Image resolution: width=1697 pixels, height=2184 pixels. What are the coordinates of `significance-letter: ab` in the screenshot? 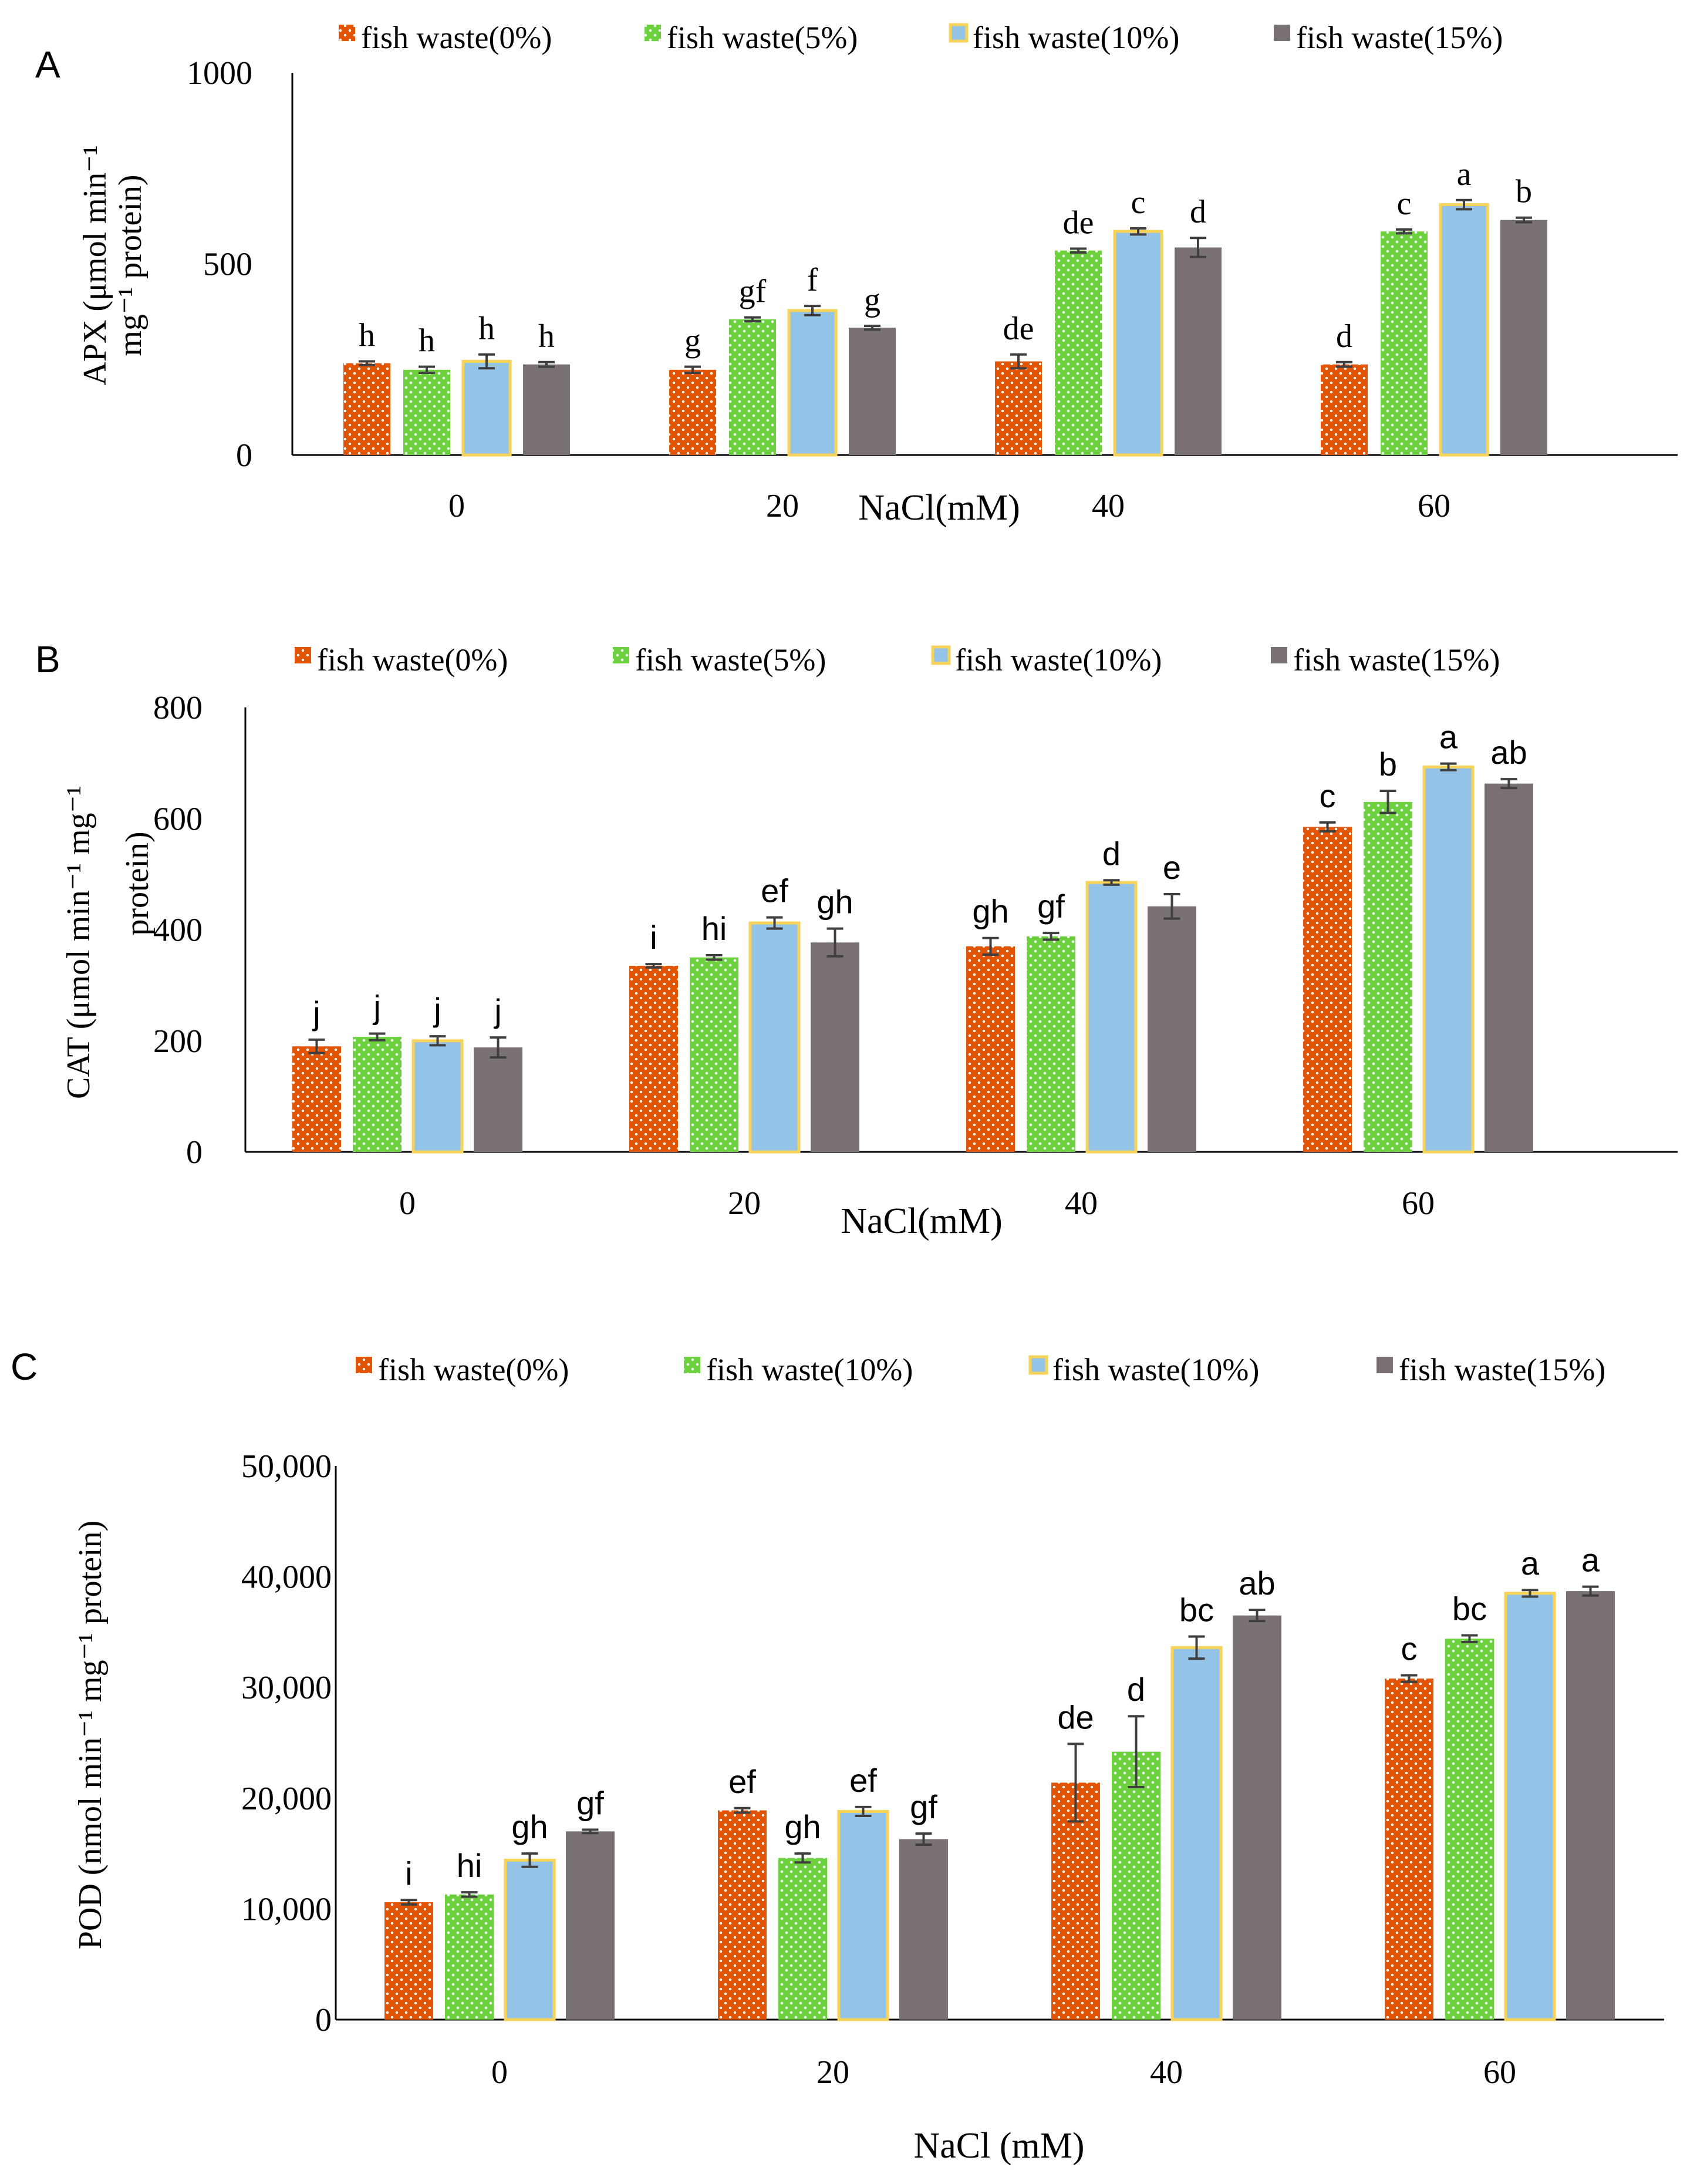 It's located at (1509, 752).